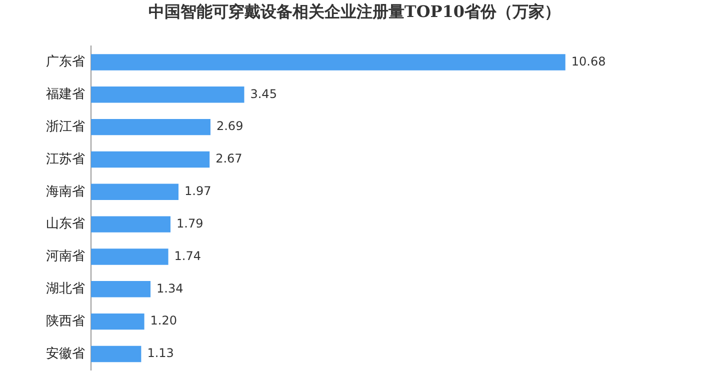  What do you see at coordinates (164, 321) in the screenshot?
I see `data-label: 1.20` at bounding box center [164, 321].